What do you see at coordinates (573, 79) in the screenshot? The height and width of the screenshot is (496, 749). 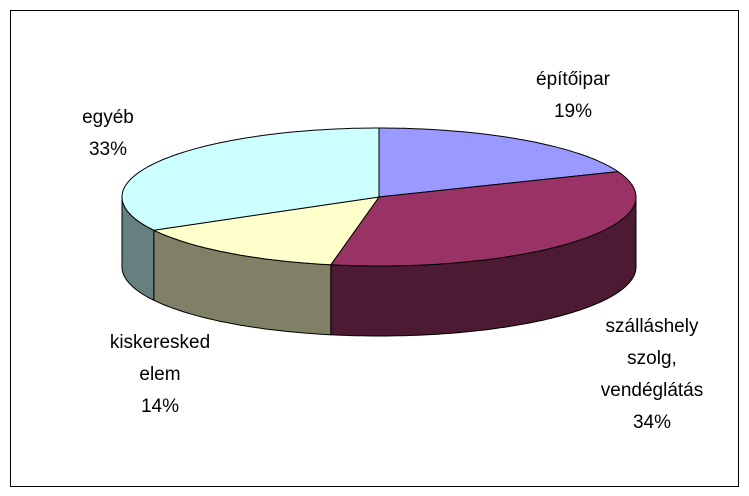 I see `category-label: építőipar` at bounding box center [573, 79].